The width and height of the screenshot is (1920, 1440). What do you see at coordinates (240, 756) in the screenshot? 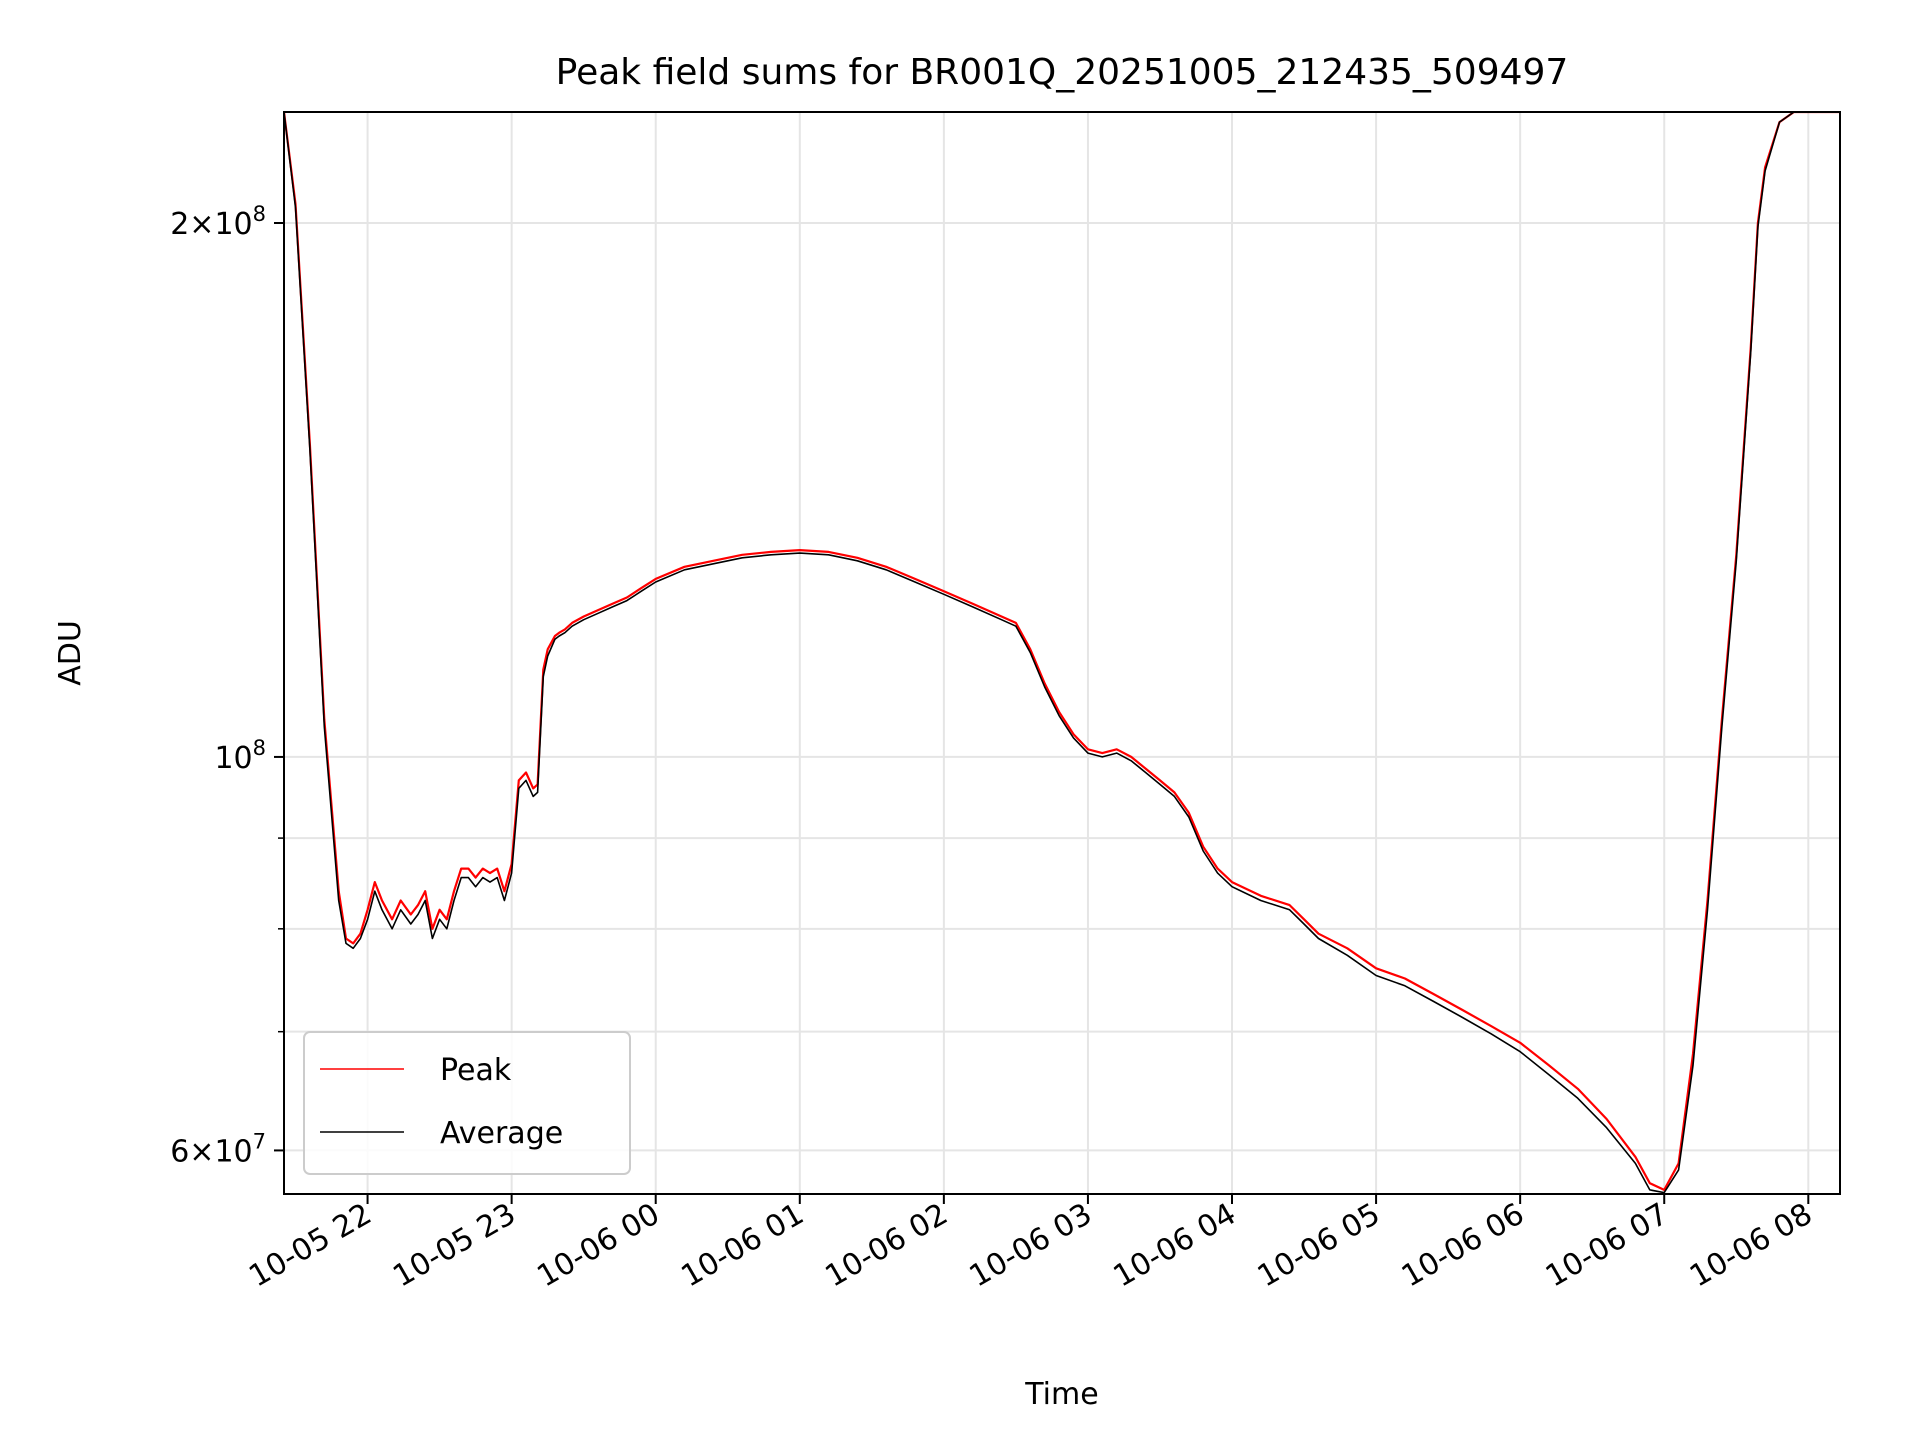
I see `y-tick-label: 108` at bounding box center [240, 756].